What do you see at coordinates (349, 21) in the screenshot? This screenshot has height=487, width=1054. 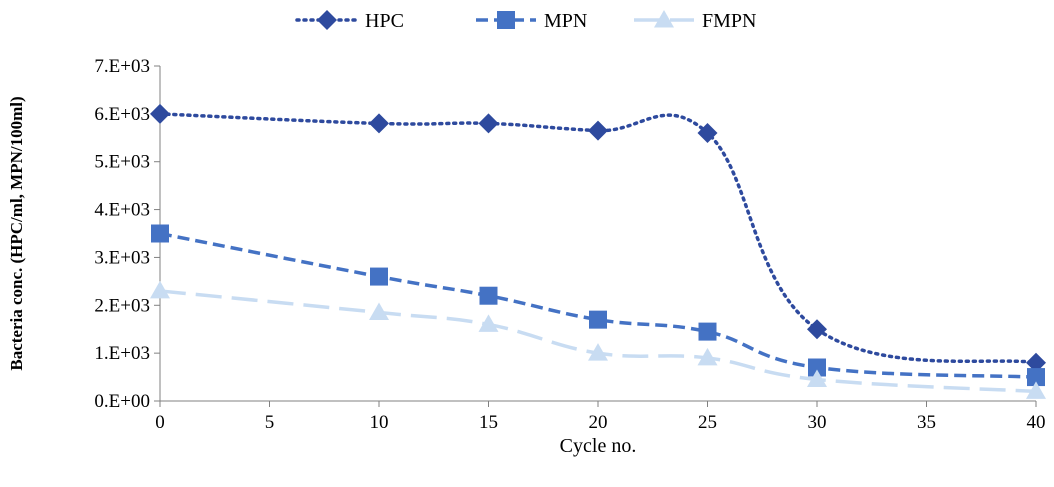 I see `legend-item-hpc: HPC` at bounding box center [349, 21].